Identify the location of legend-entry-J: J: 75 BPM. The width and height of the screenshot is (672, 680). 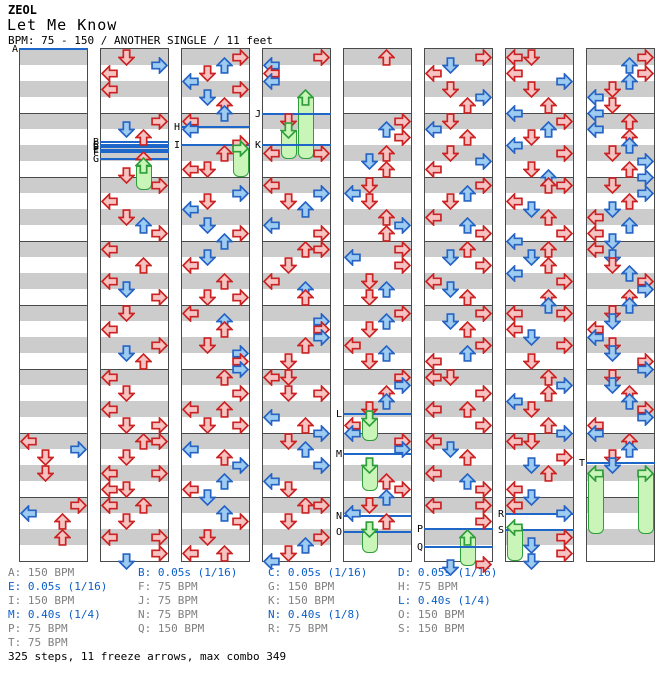
(168, 600).